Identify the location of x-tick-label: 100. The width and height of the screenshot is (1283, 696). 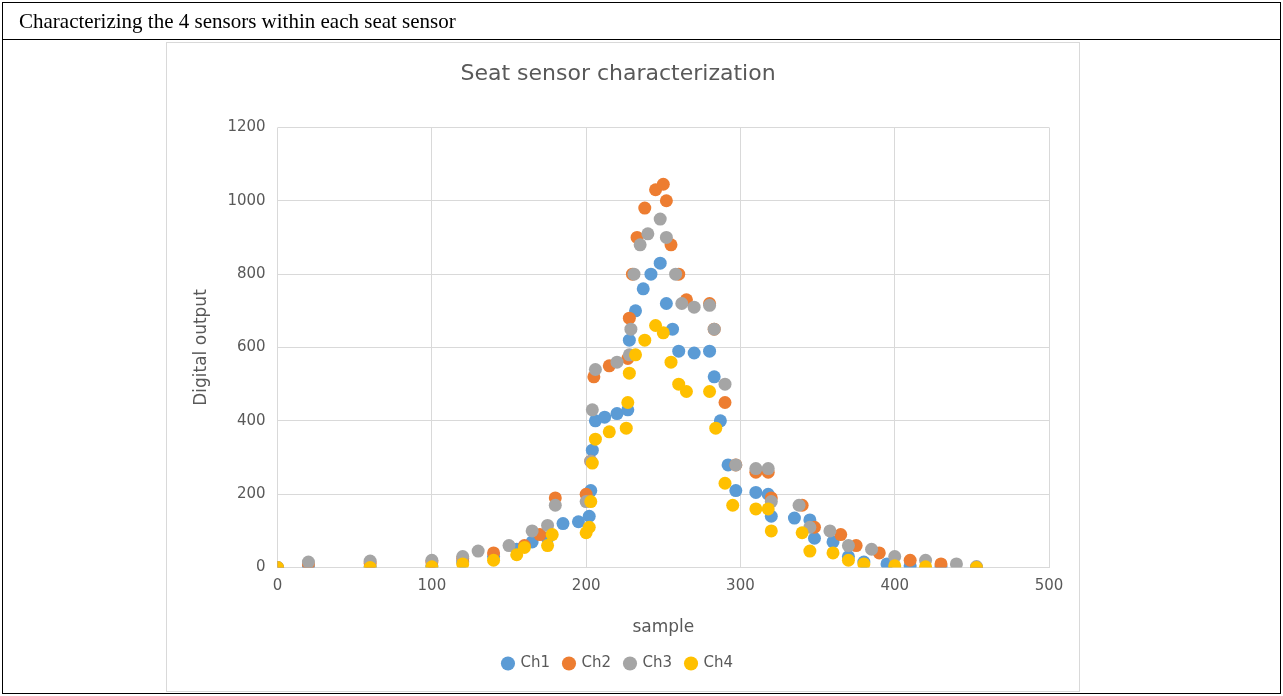
(432, 585).